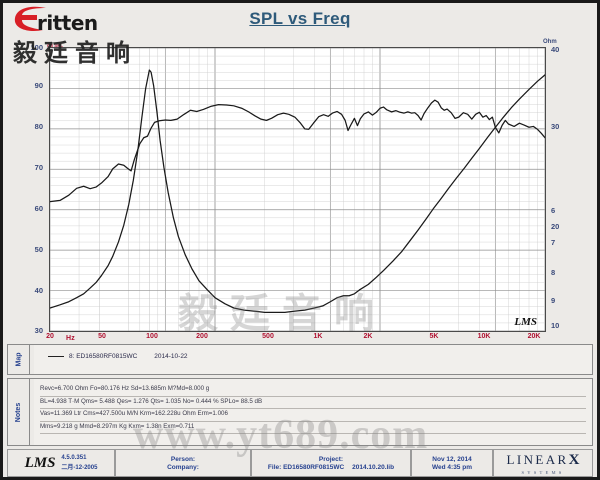  I want to click on xlabel-50: 50, so click(102, 336).